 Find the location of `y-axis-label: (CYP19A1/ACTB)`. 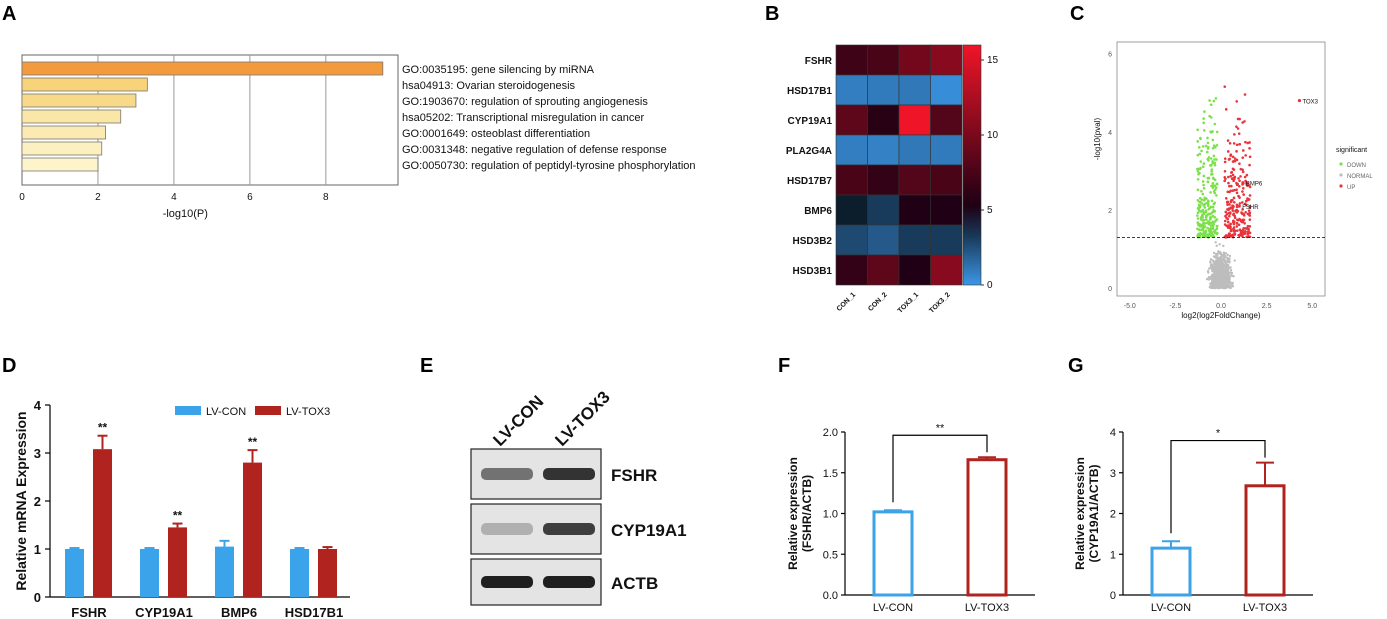

y-axis-label: (CYP19A1/ACTB) is located at coordinates (1094, 513).